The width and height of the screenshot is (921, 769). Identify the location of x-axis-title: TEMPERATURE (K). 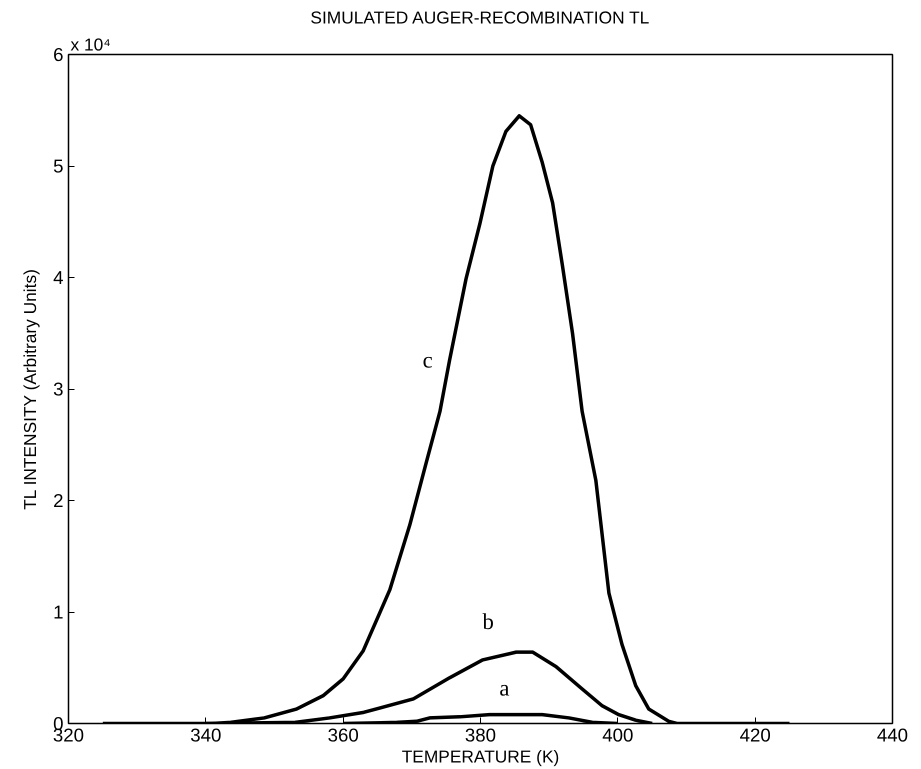
(481, 756).